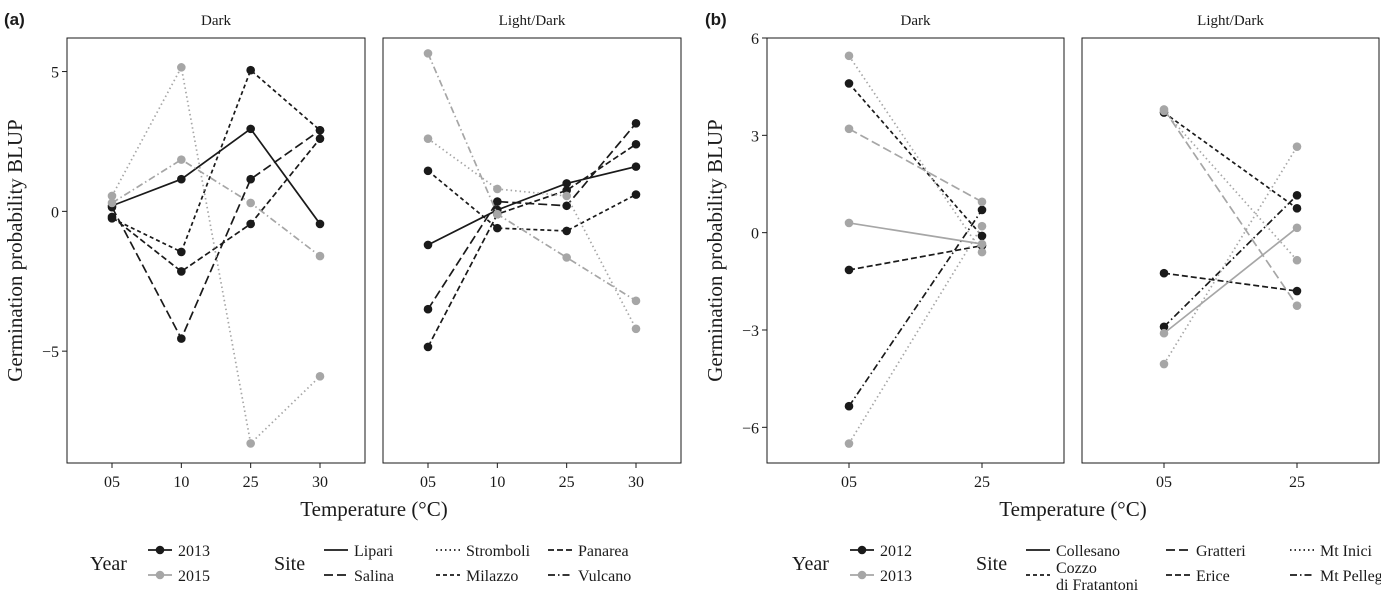  Describe the element at coordinates (1072, 509) in the screenshot. I see `x-axis-label: Temperature (°C)` at that location.